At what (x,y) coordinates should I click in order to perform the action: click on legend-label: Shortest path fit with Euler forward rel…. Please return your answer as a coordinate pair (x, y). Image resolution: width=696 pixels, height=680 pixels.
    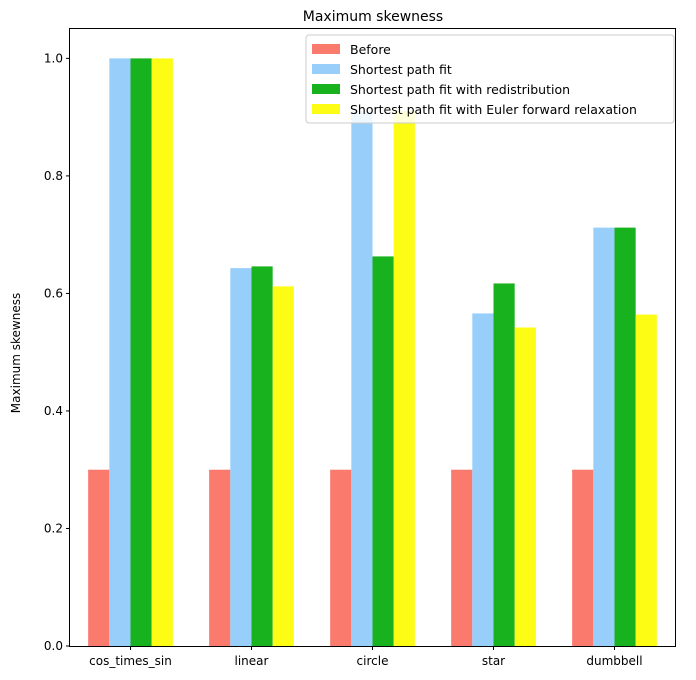
    Looking at the image, I should click on (493, 109).